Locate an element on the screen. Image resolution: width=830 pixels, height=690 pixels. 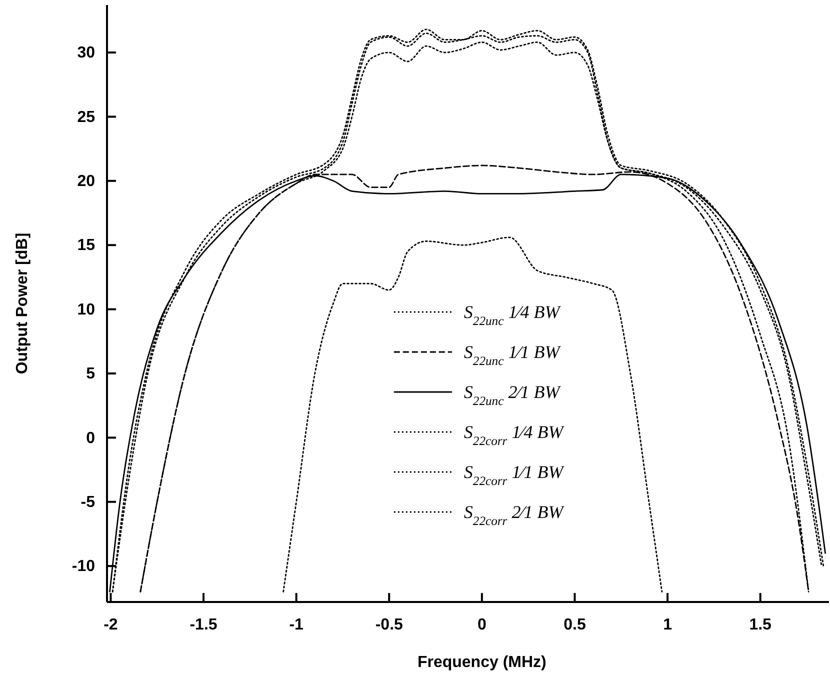
legend-label: S$_{22unc}$ 1⁄4 BW is located at coordinates (513, 315).